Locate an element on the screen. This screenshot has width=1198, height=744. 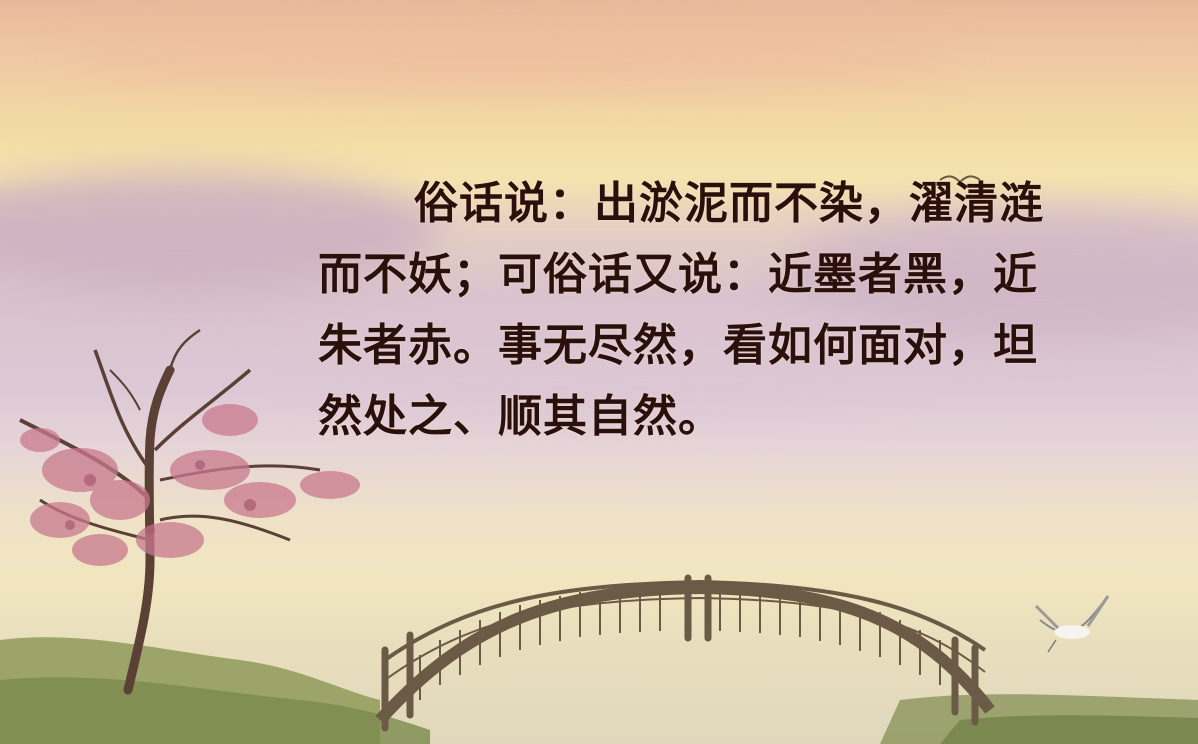
bridge-balusters is located at coordinates (680, 643).